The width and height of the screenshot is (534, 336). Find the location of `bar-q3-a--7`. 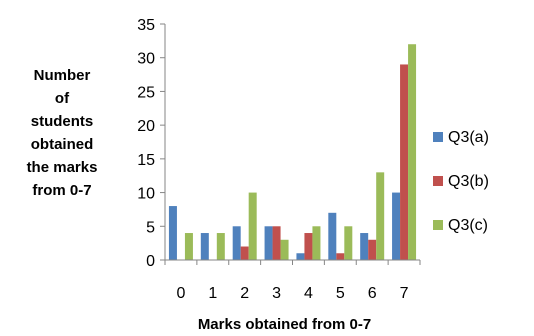

bar-q3-a--7 is located at coordinates (396, 226).